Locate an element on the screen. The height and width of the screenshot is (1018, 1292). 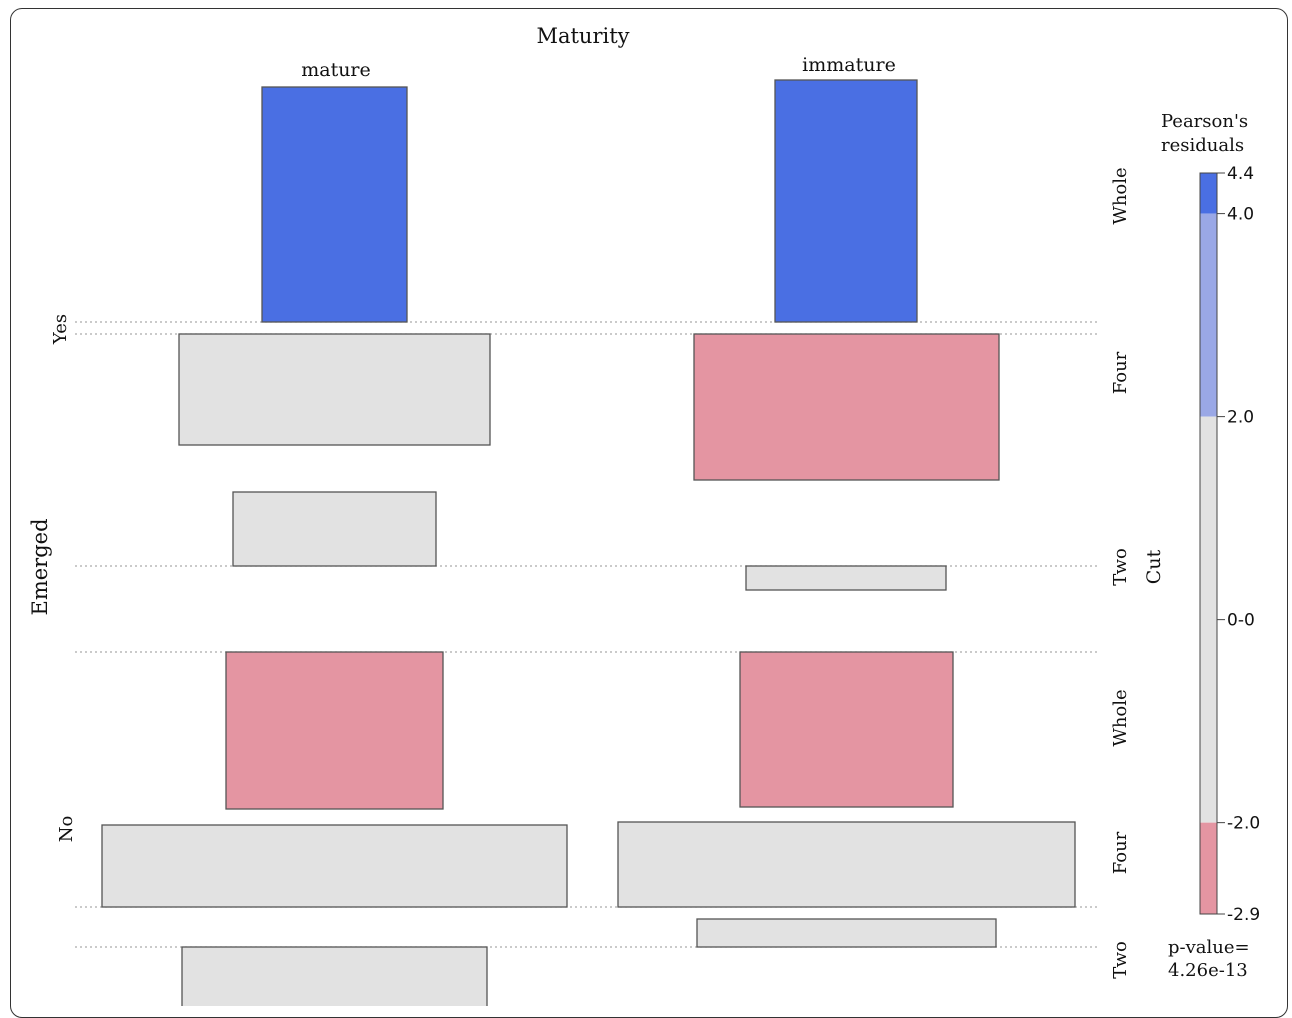
tile-no-four-mature is located at coordinates (334, 866).